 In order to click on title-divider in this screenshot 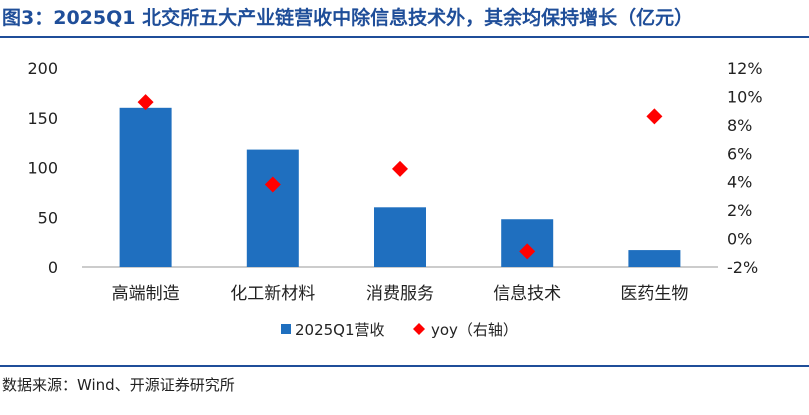, I will do `click(404, 37)`.